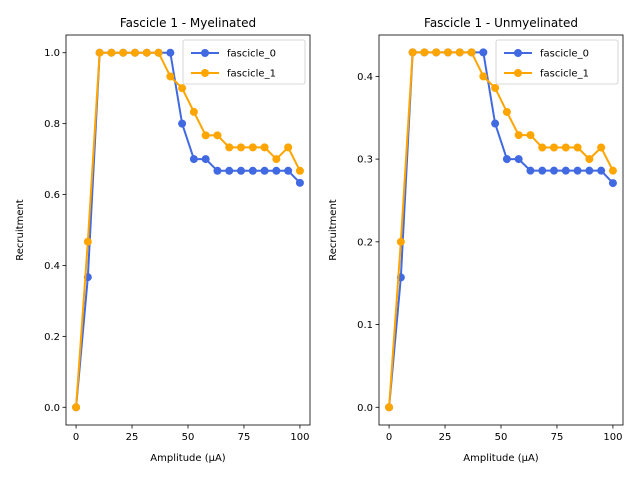 The image size is (640, 480). I want to click on chart-0-legend-label-1: fascicle_1, so click(251, 74).